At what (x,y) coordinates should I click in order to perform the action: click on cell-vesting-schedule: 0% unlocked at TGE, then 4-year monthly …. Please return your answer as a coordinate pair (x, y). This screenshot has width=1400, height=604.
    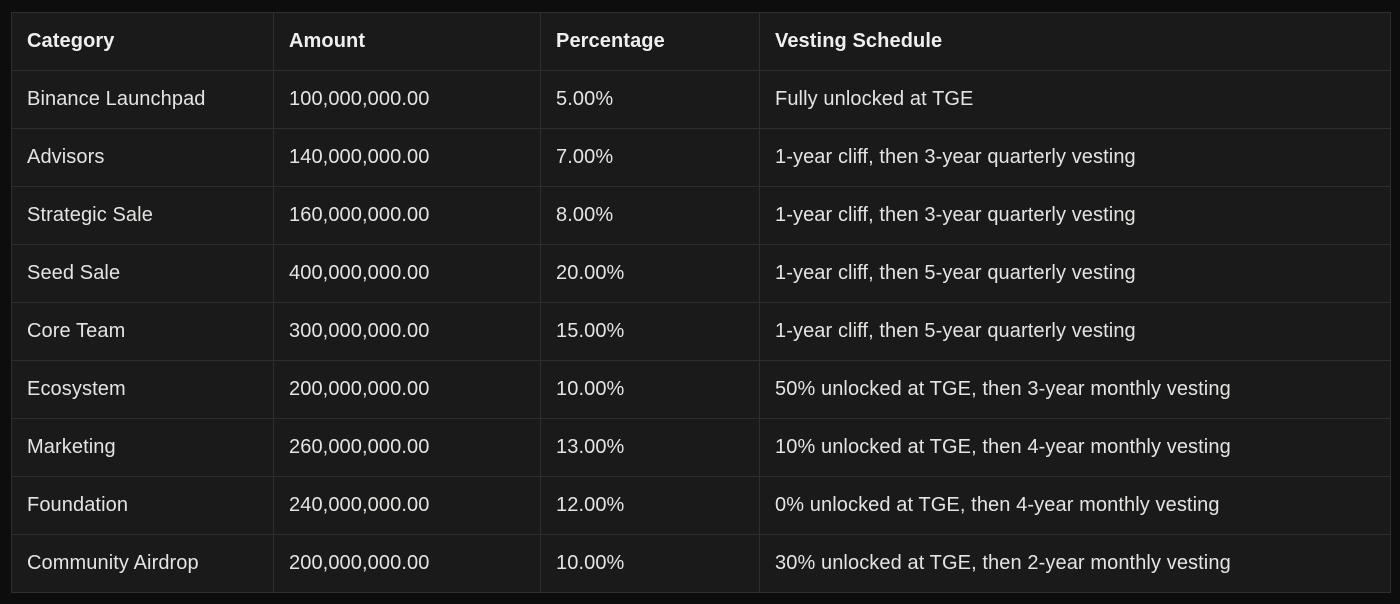
    Looking at the image, I should click on (1075, 505).